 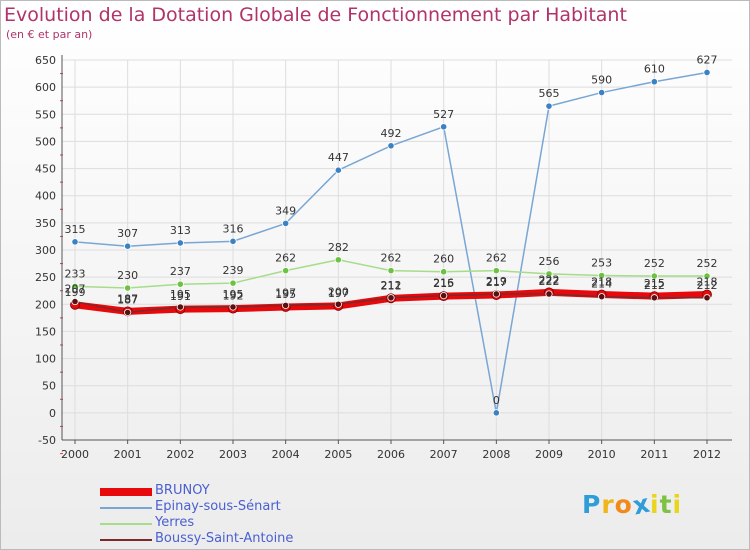 I want to click on x-tick-label: 2002, so click(x=180, y=454).